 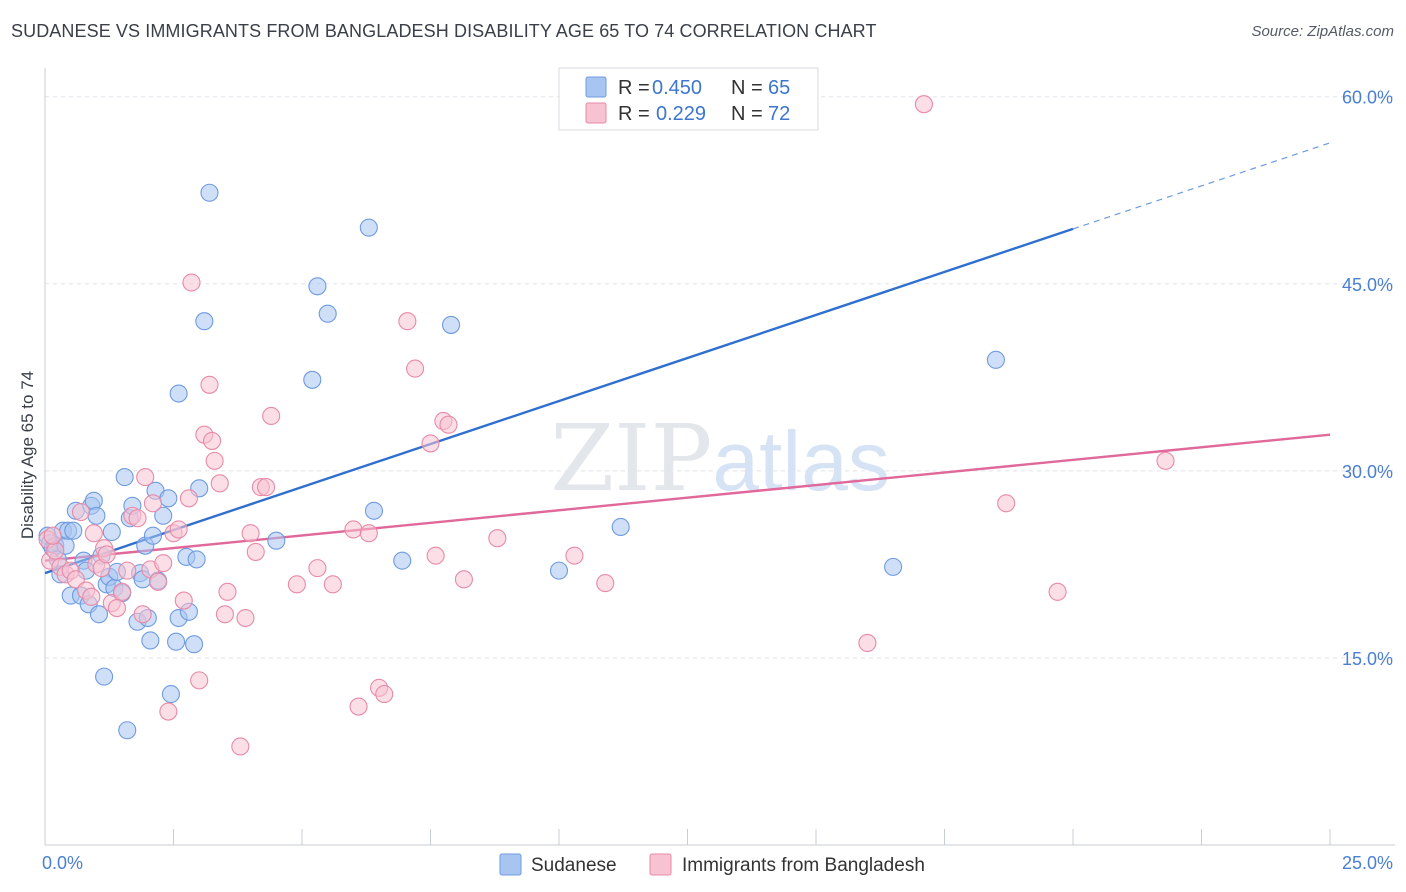 What do you see at coordinates (1367, 378) in the screenshot?
I see `y-tick-labels: 15.0% 30.0% 45.0% 60.0%` at bounding box center [1367, 378].